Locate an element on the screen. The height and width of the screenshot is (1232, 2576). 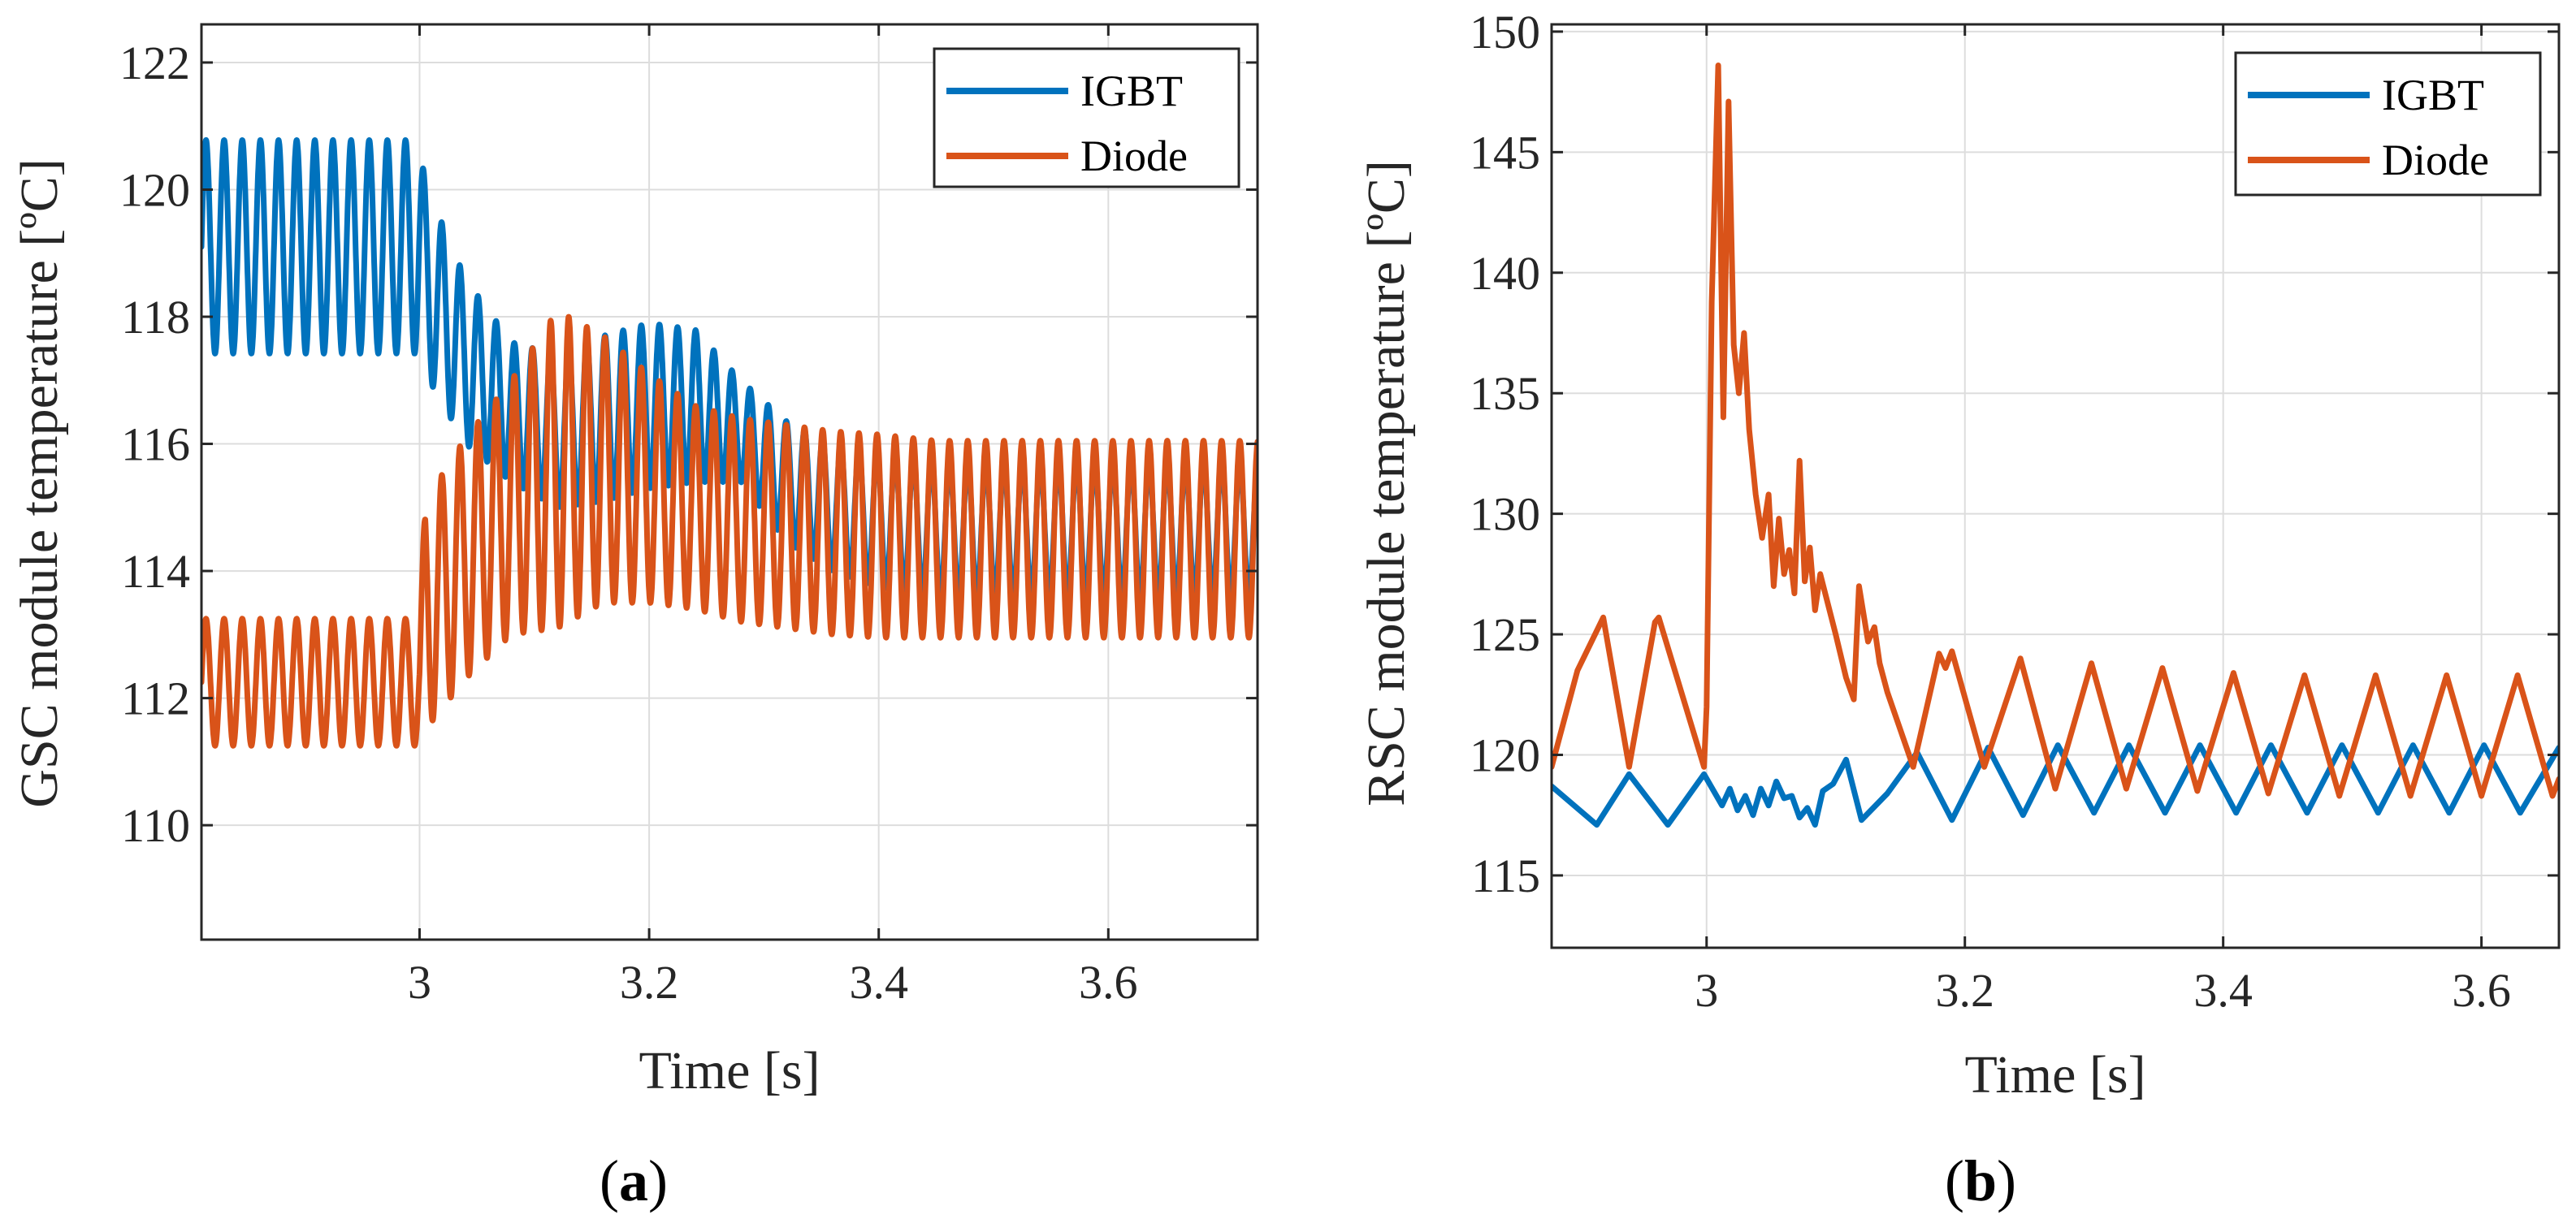
y-tick-label: 114 is located at coordinates (155, 571).